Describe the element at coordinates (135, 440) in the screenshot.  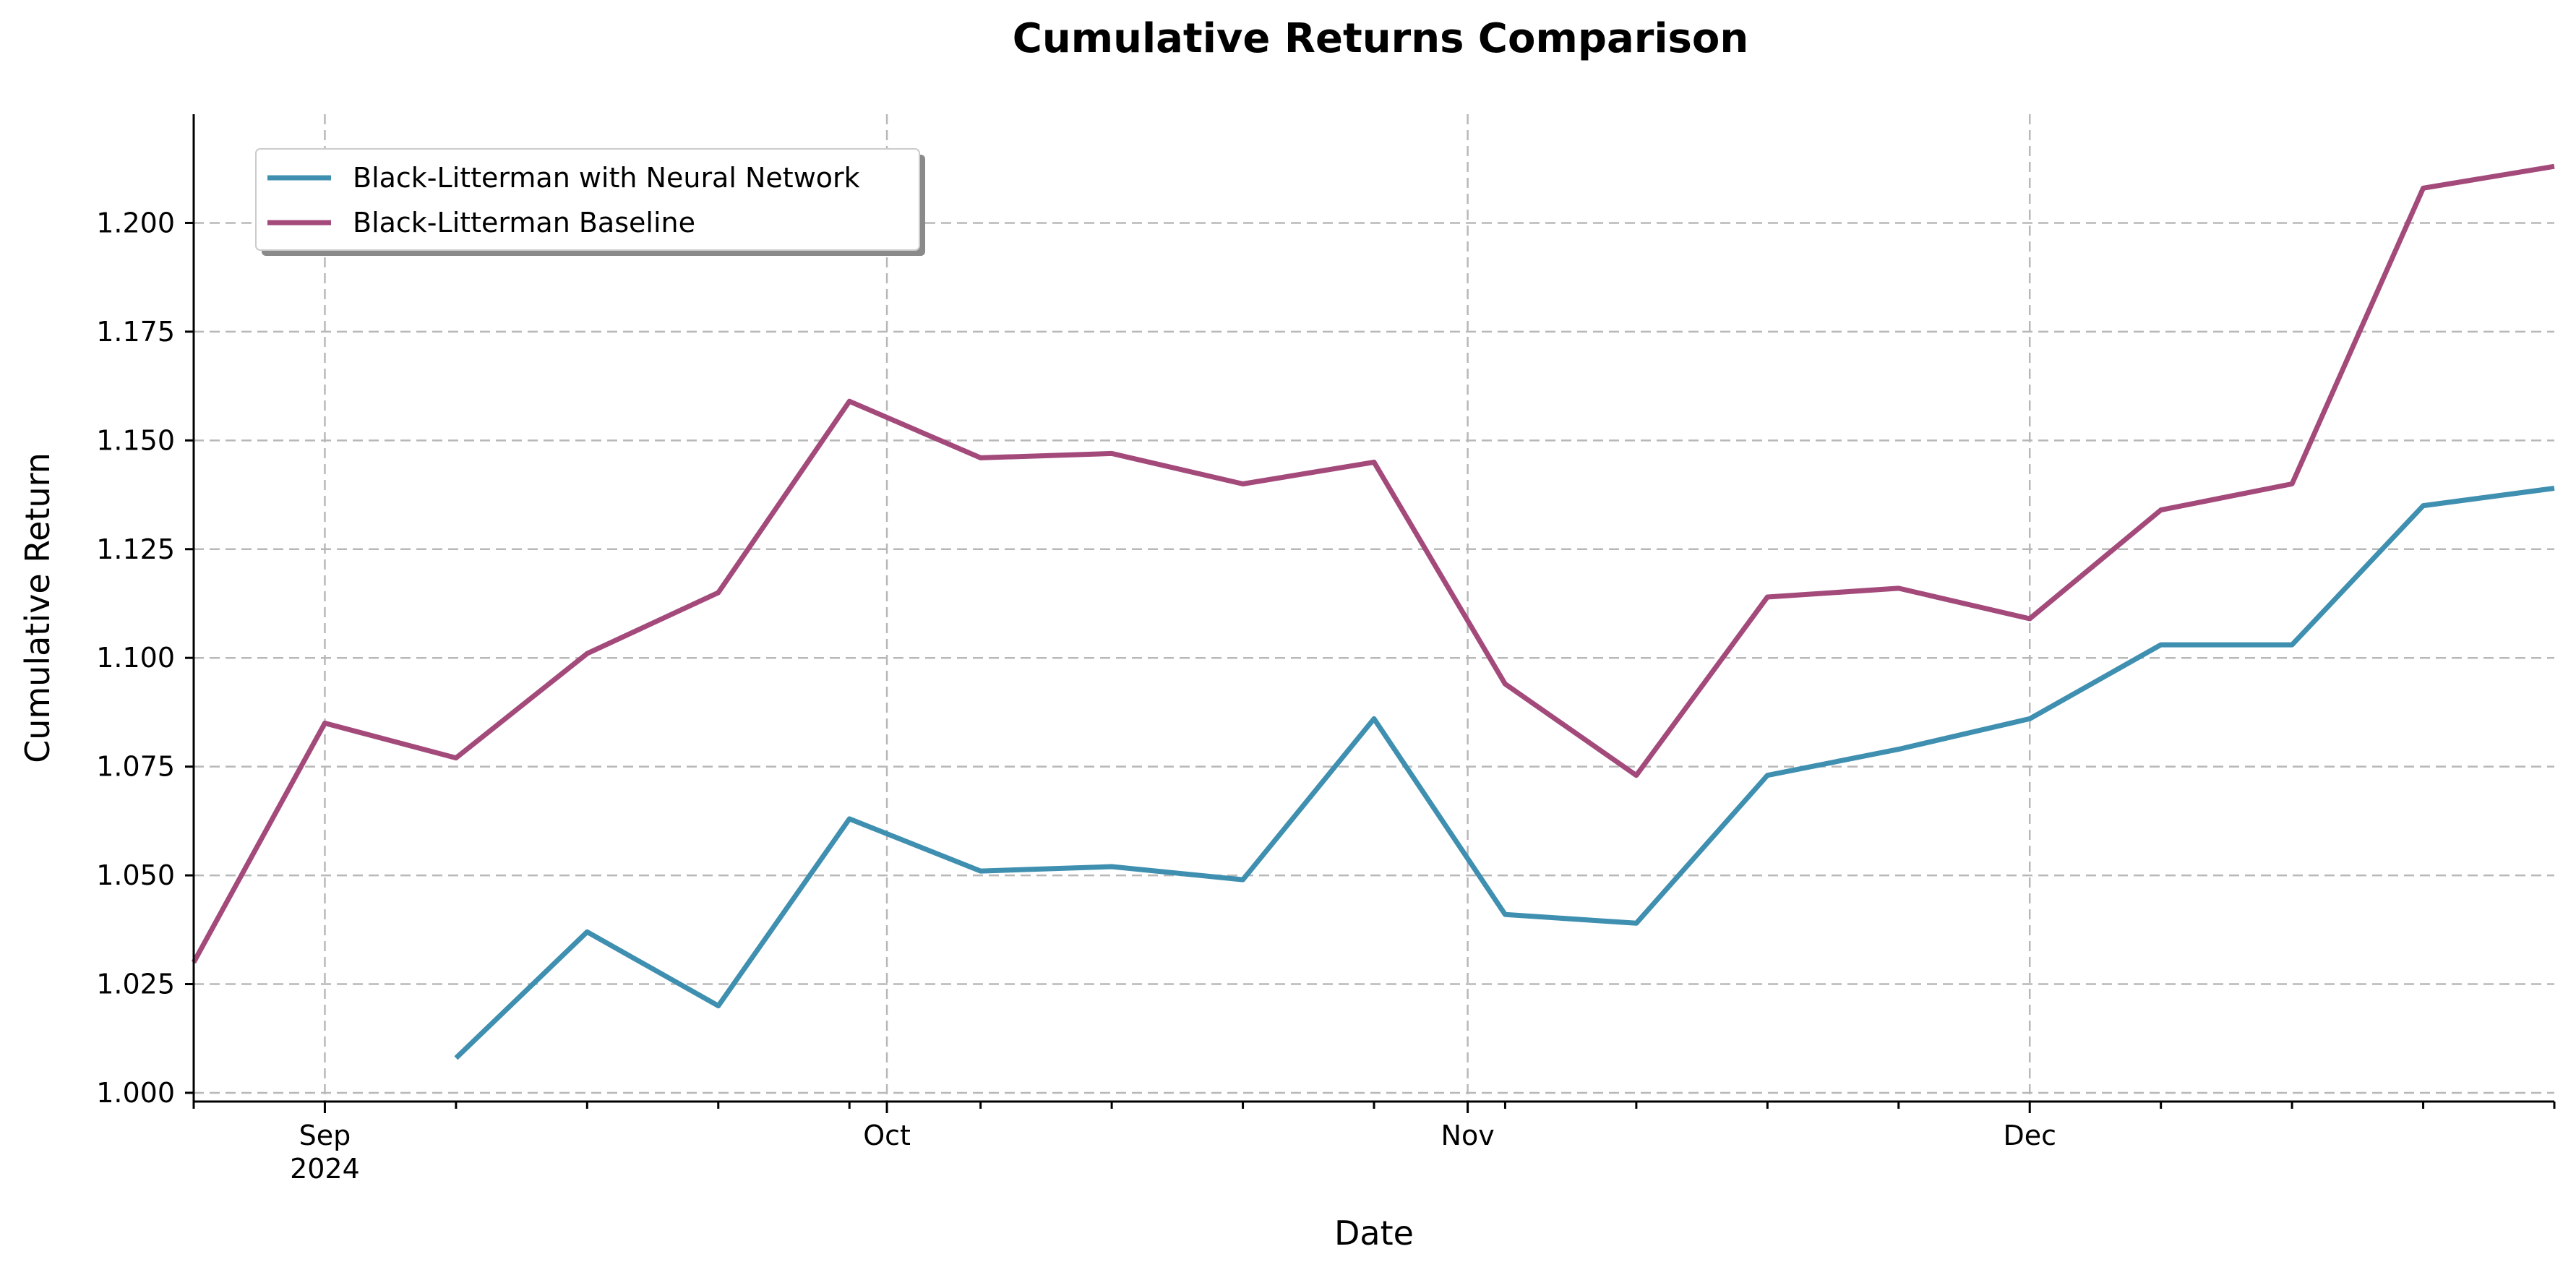
I see `y-tick-label-6: 1.150` at that location.